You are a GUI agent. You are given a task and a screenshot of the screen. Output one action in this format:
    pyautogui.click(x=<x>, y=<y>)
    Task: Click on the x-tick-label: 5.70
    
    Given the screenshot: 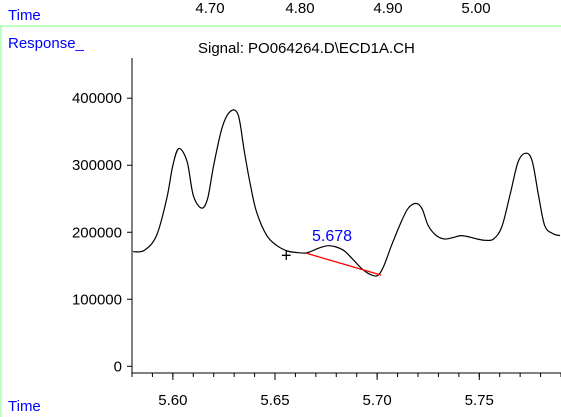 What is the action you would take?
    pyautogui.click(x=377, y=400)
    